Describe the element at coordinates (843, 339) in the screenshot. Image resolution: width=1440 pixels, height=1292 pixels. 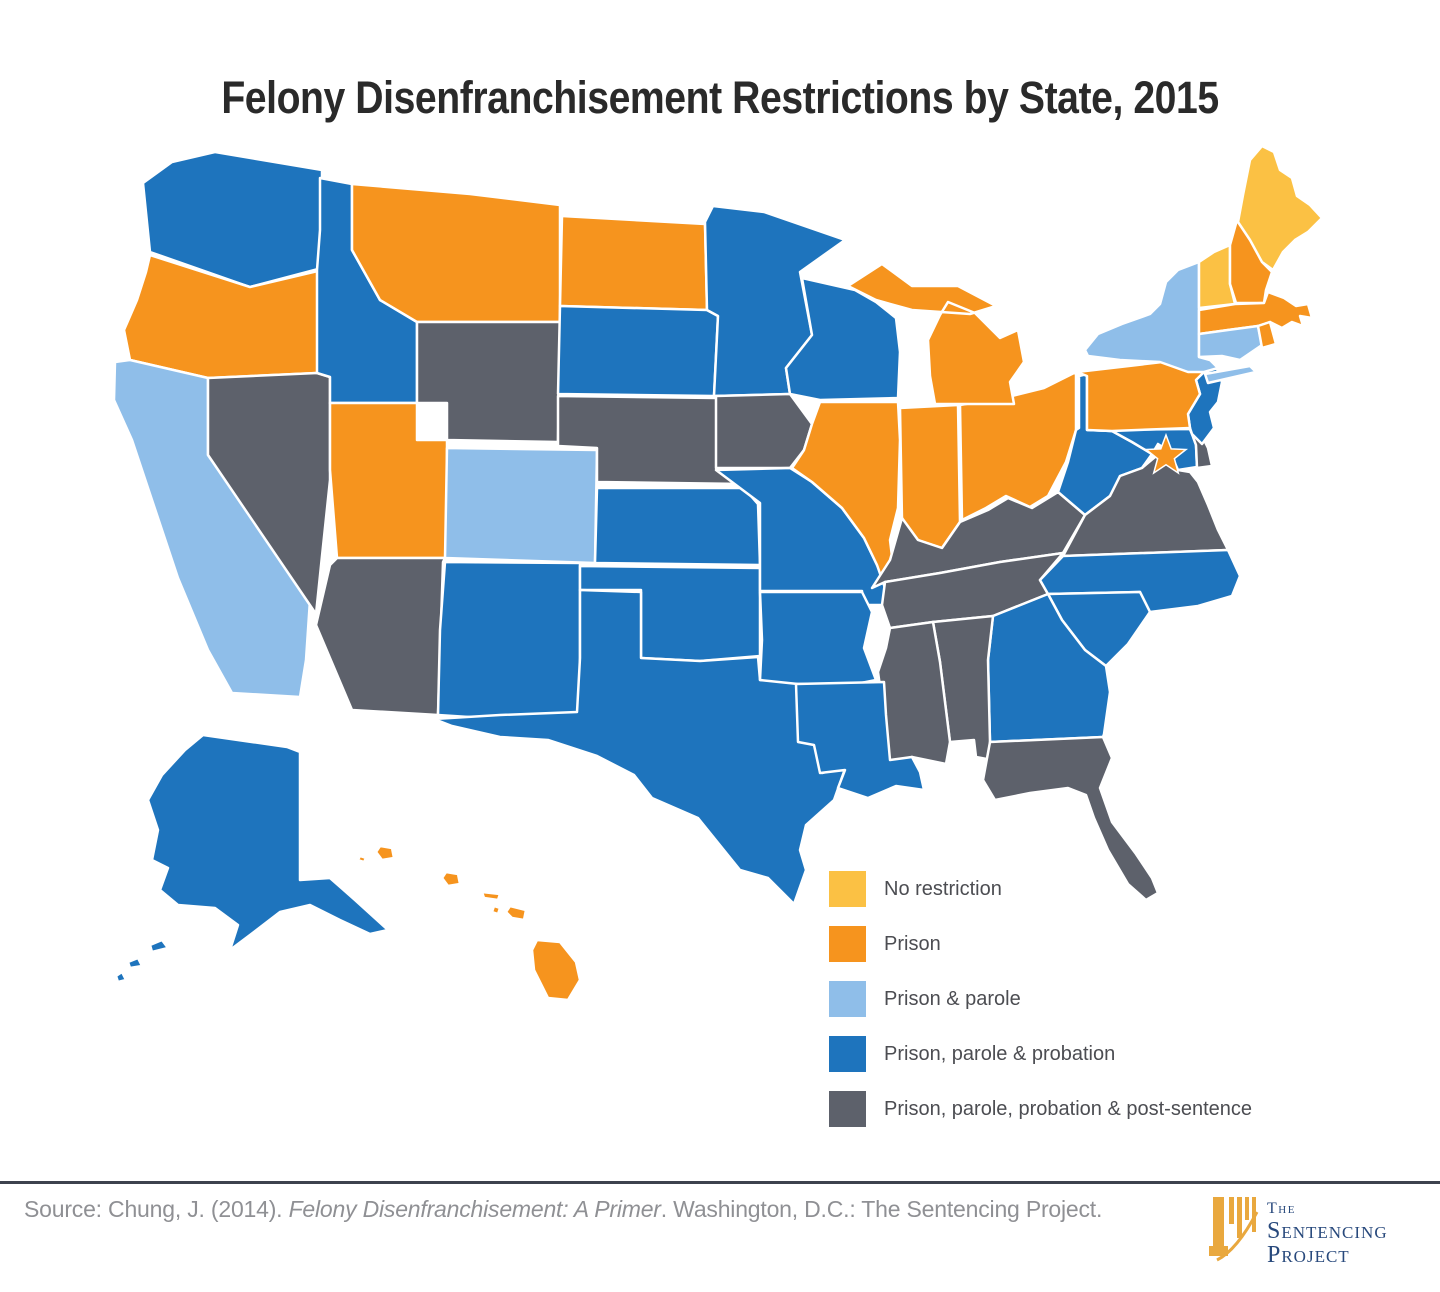
I see `state-WI` at that location.